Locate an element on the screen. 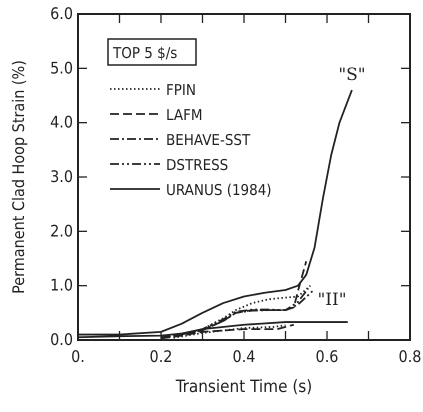  legend-label: LAFM is located at coordinates (184, 115).